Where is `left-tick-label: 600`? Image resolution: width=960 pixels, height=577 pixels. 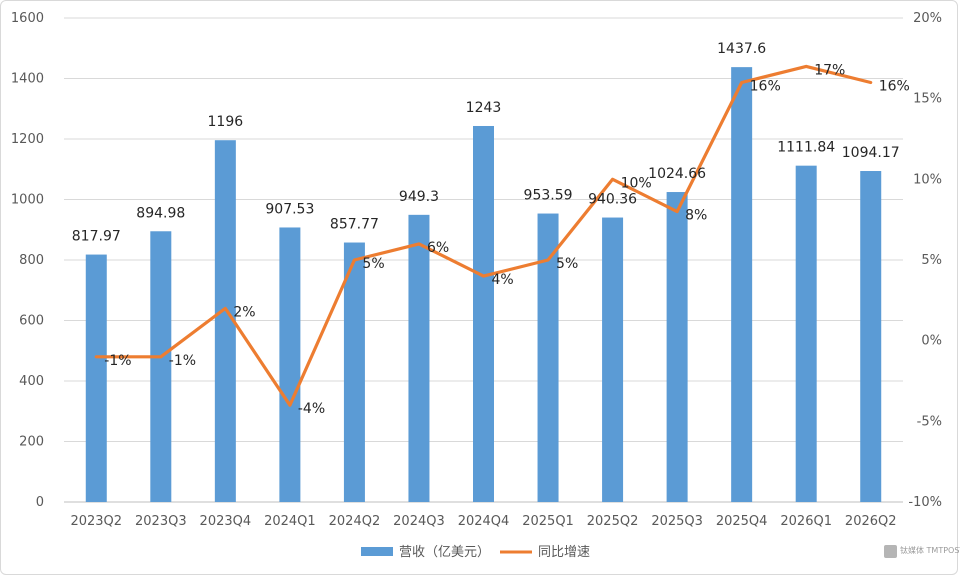 left-tick-label: 600 is located at coordinates (31, 321).